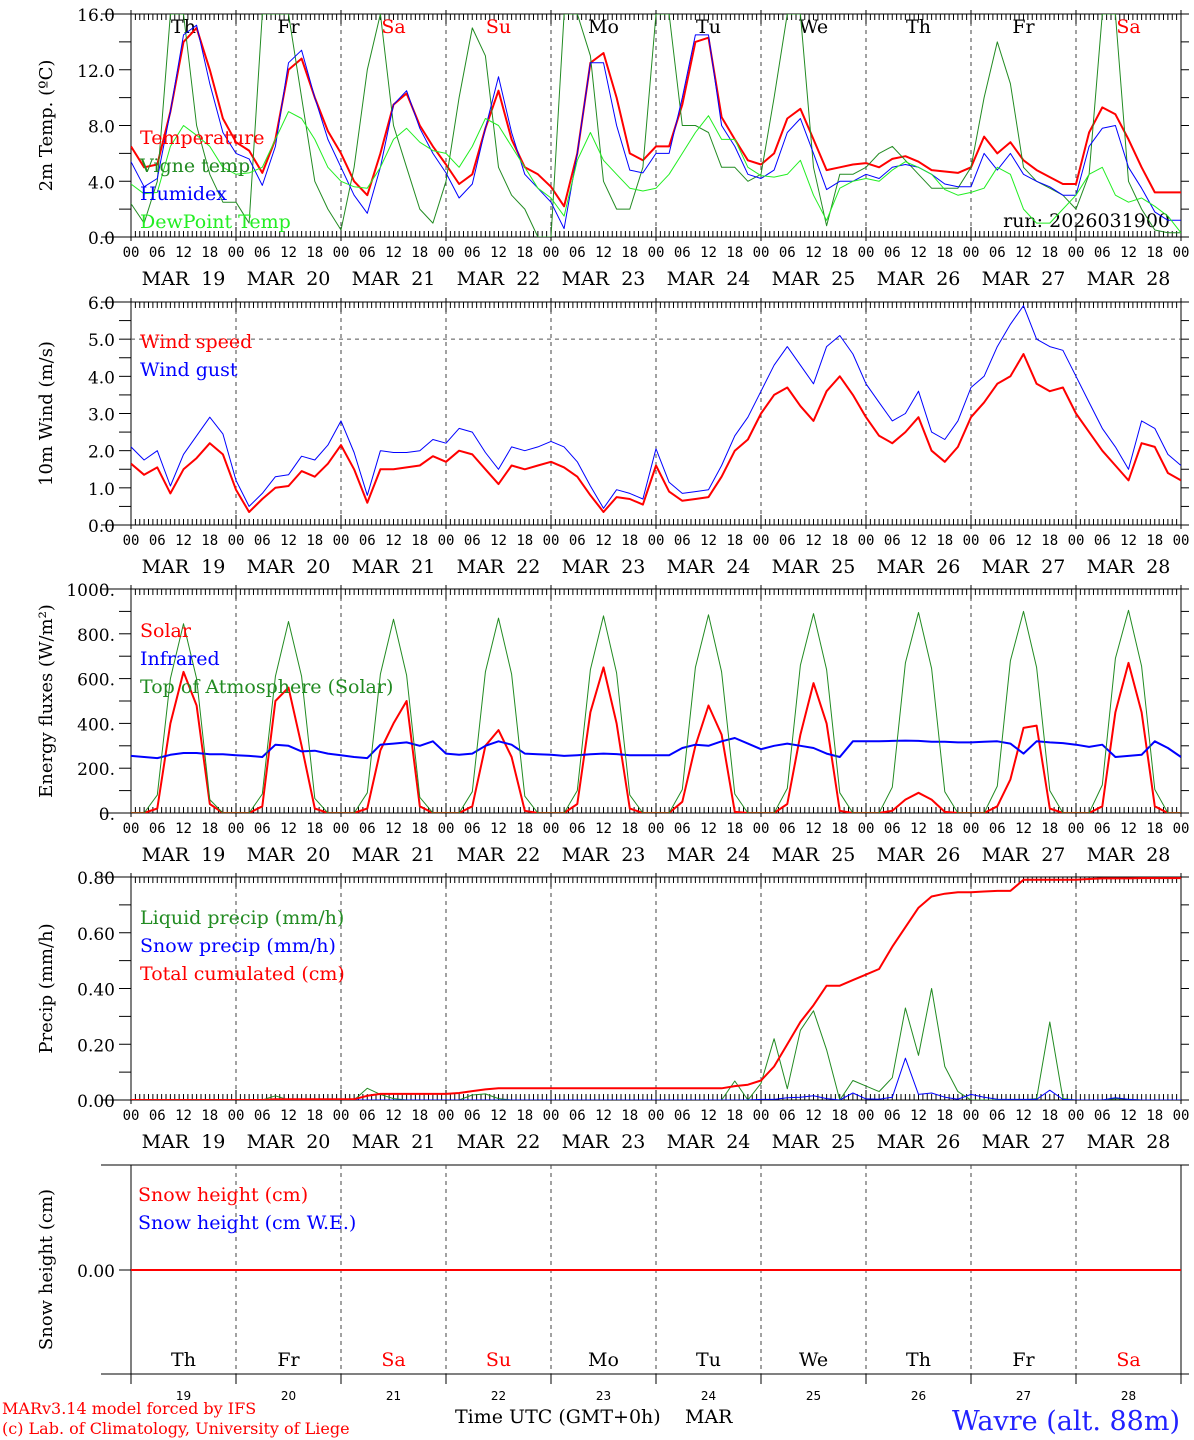 This screenshot has height=1440, width=1194. I want to click on y-tick-label: 2.0, so click(101, 453).